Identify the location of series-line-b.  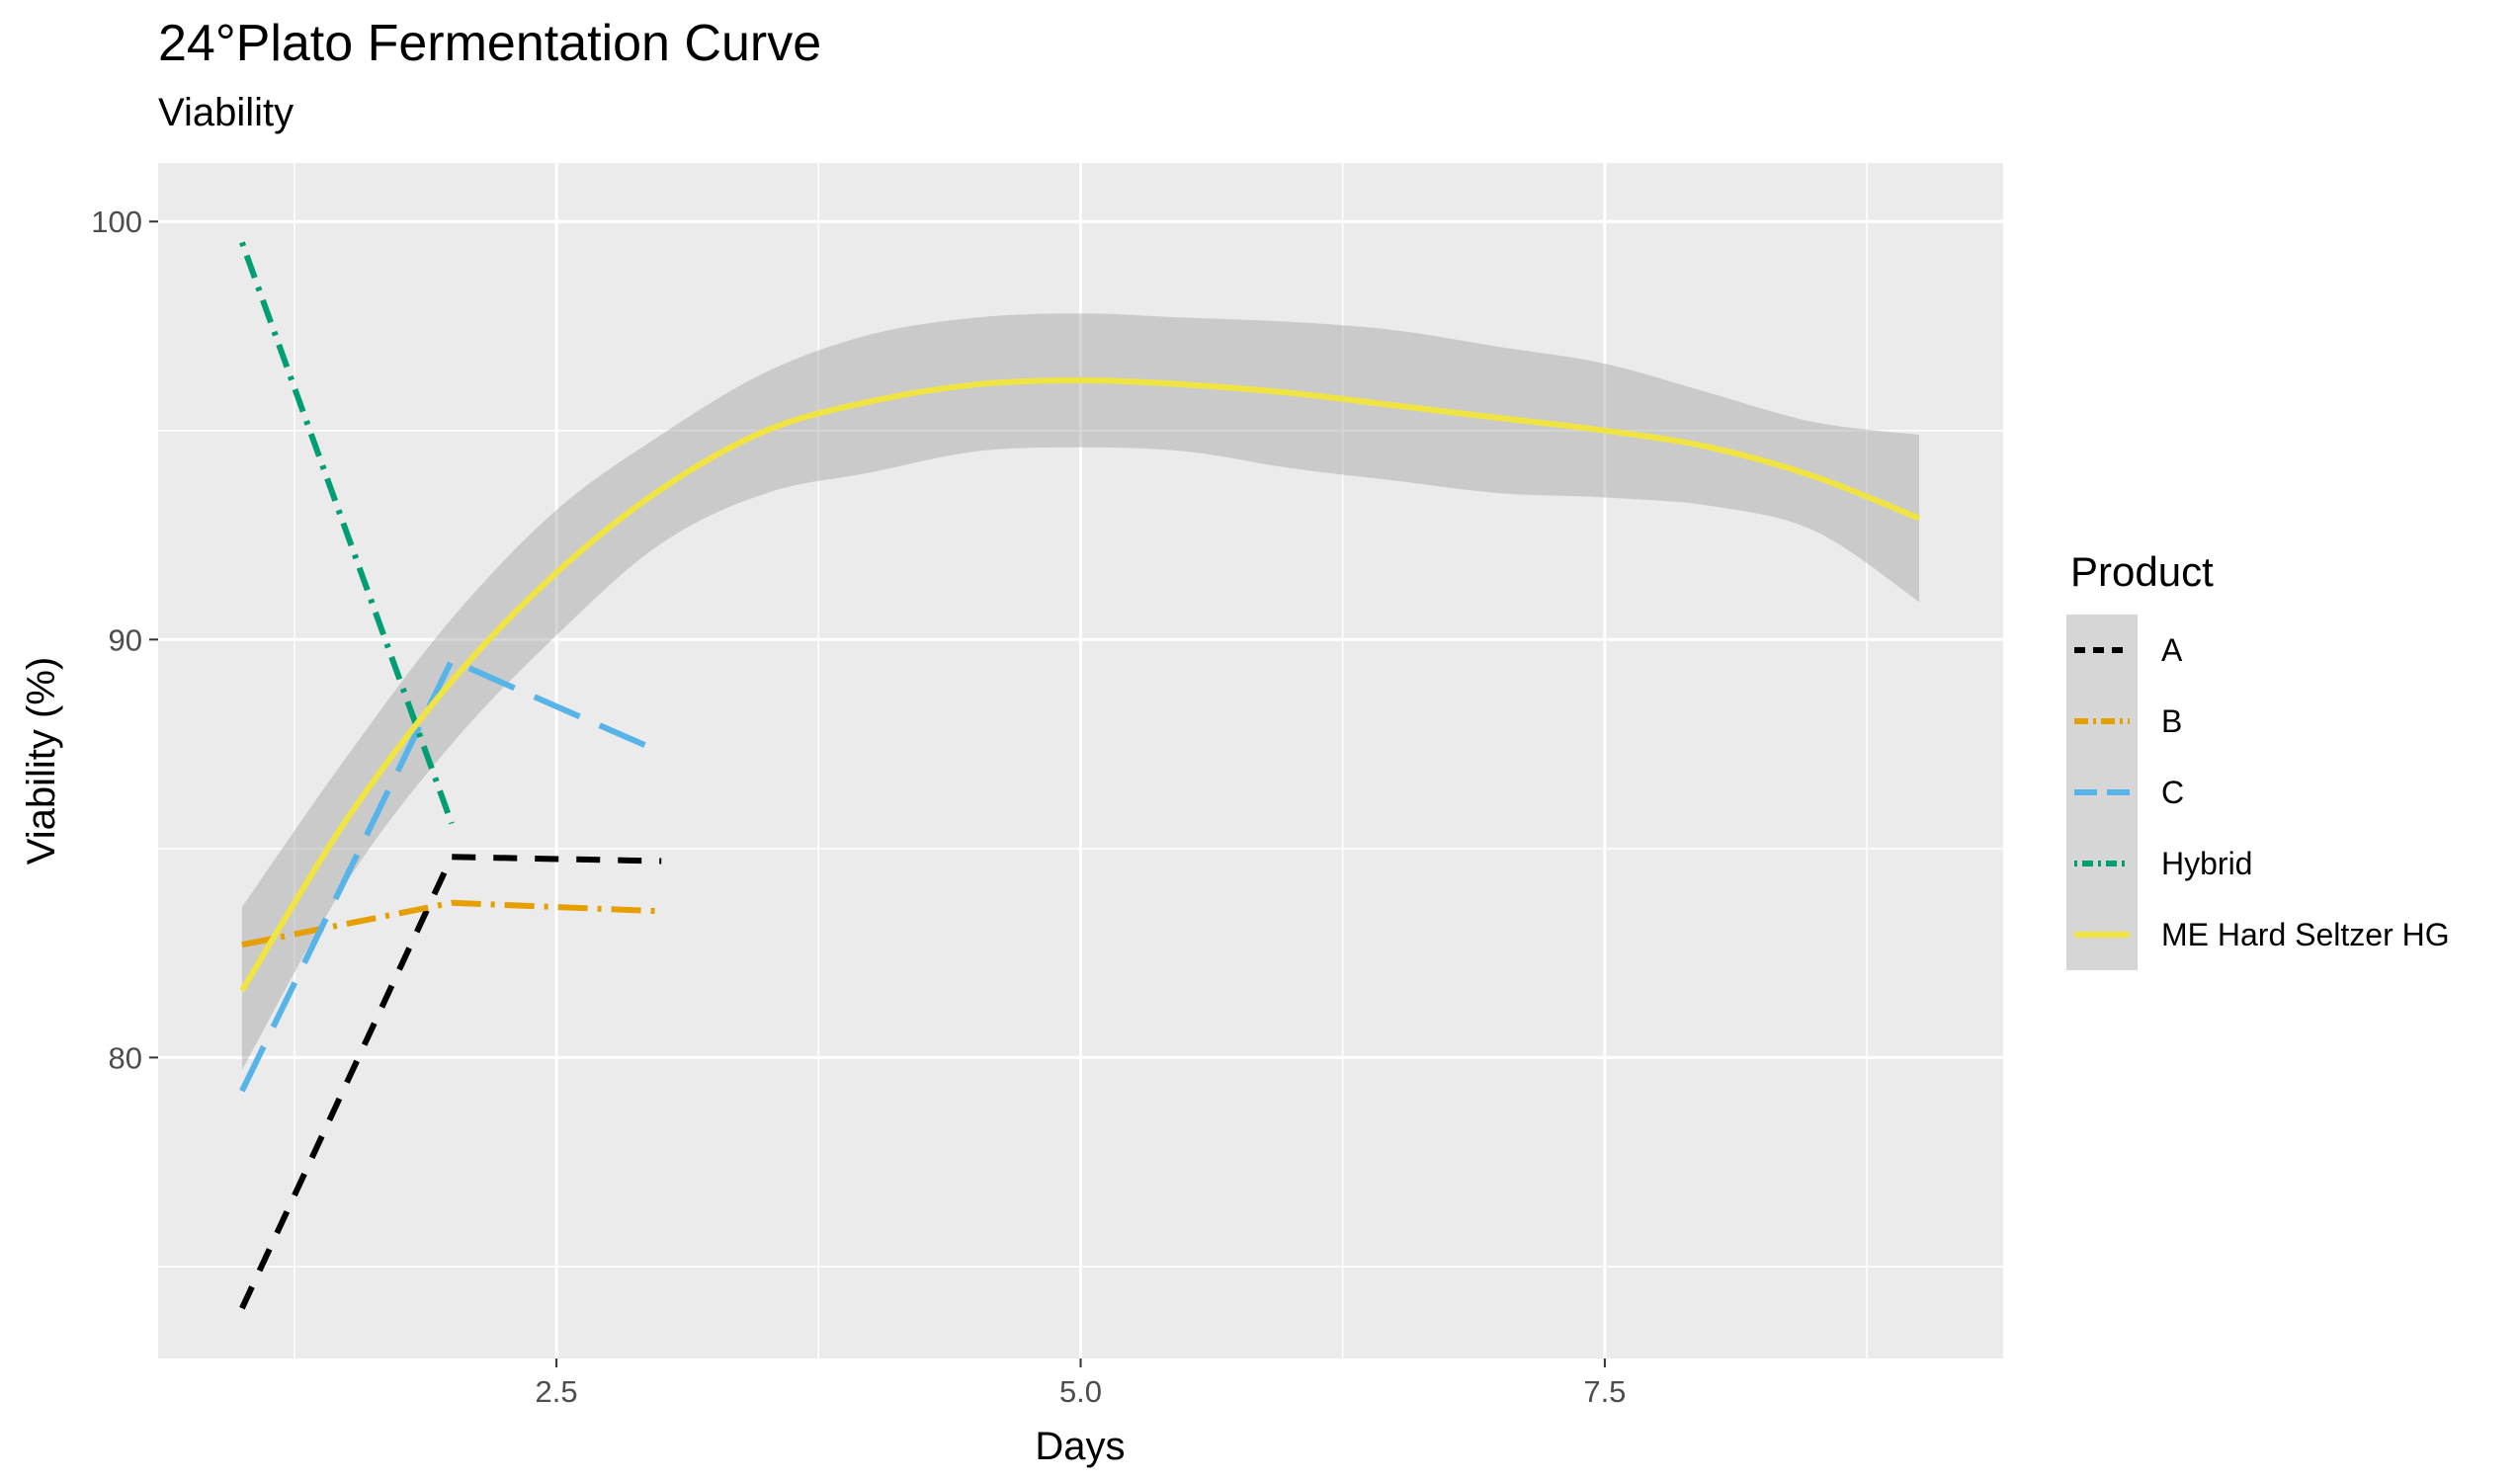
(451, 923).